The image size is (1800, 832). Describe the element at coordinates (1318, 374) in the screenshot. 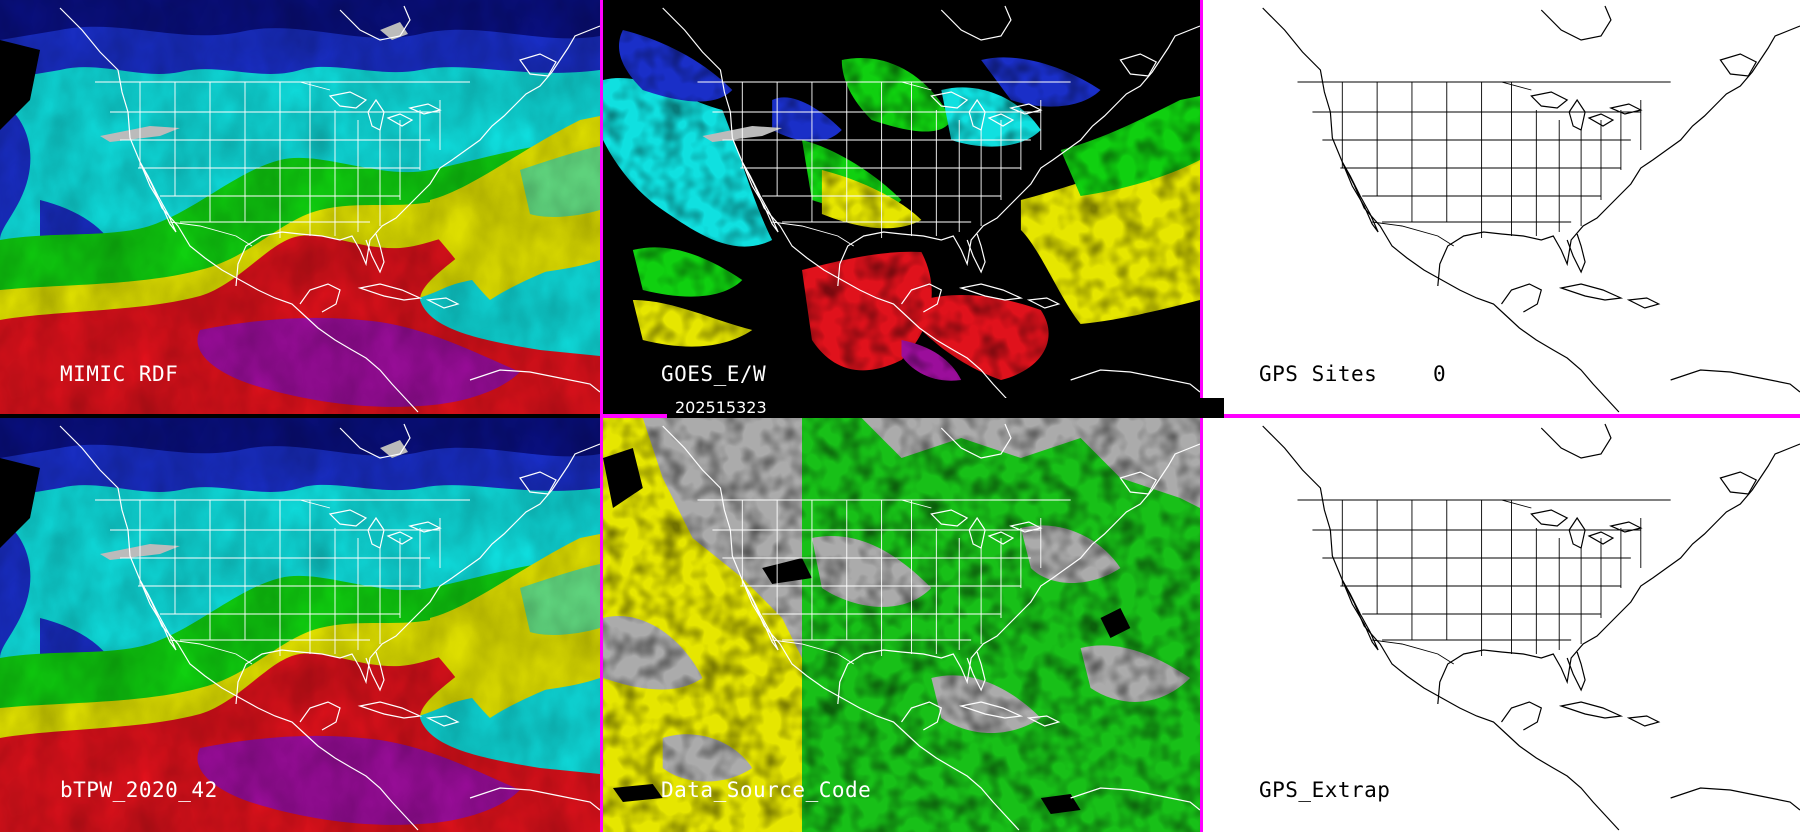

I see `panel-label: GPS Sites` at that location.